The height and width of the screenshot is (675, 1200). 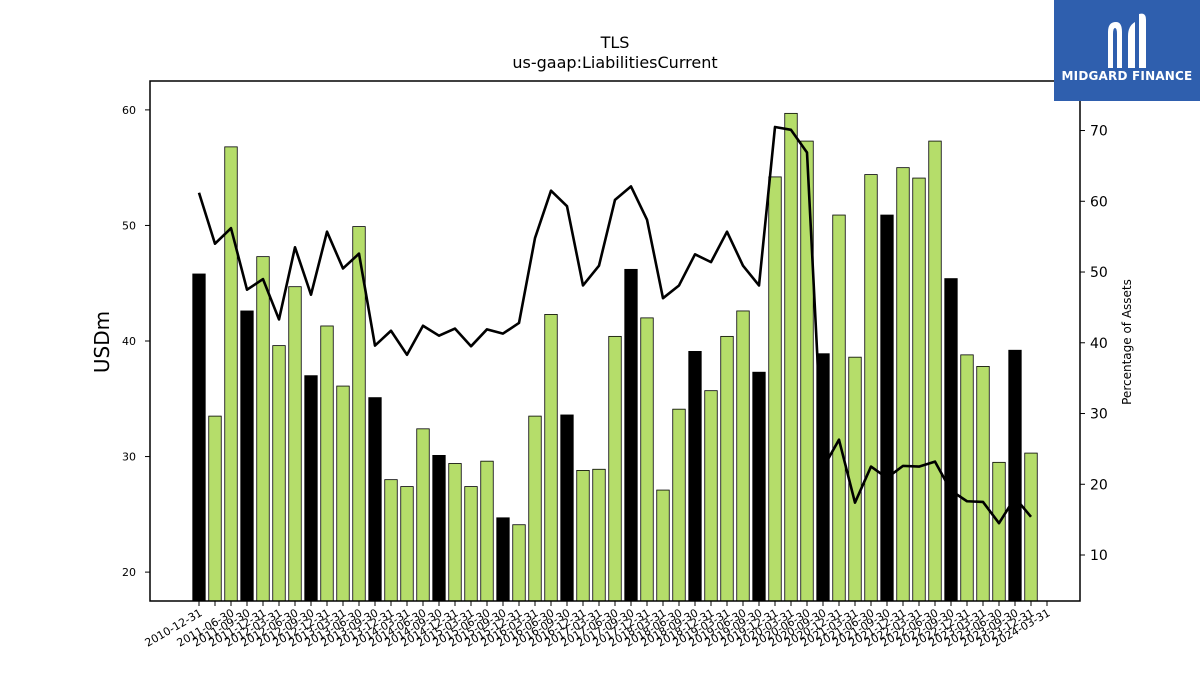 I want to click on chart-subtitle: us-gaap:LiabilitiesCurrent, so click(x=614, y=62).